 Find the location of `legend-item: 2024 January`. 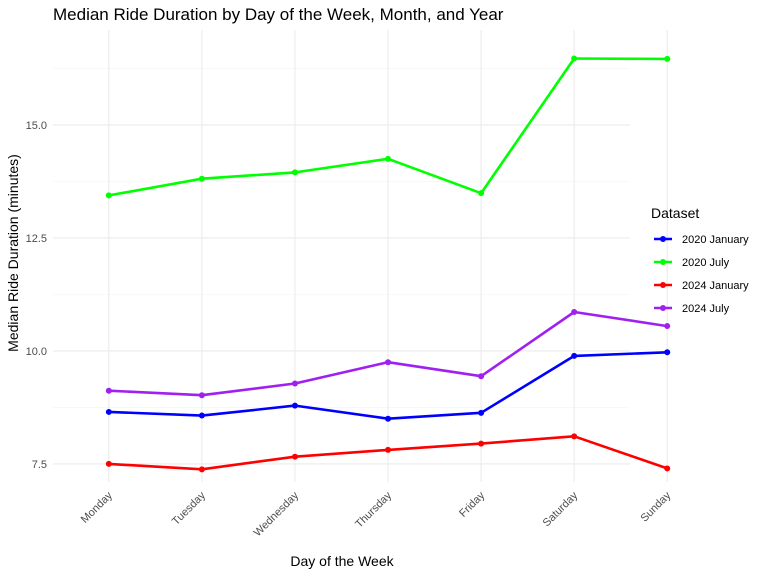

legend-item: 2024 January is located at coordinates (701, 286).